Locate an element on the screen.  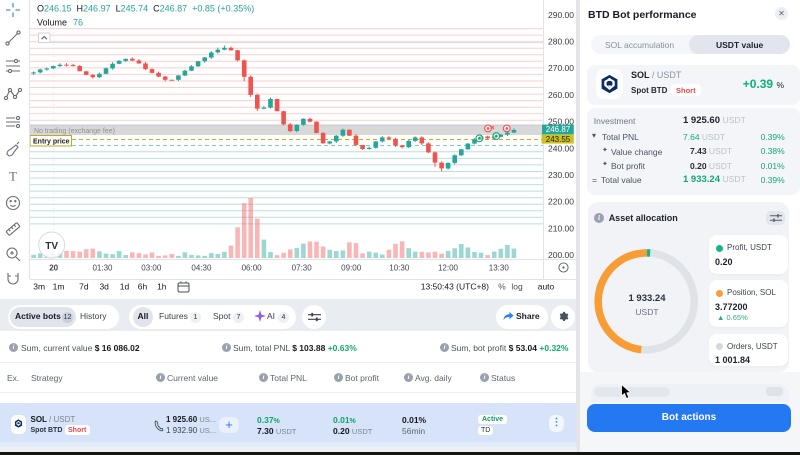
svg-text: 06:00 is located at coordinates (252, 268).